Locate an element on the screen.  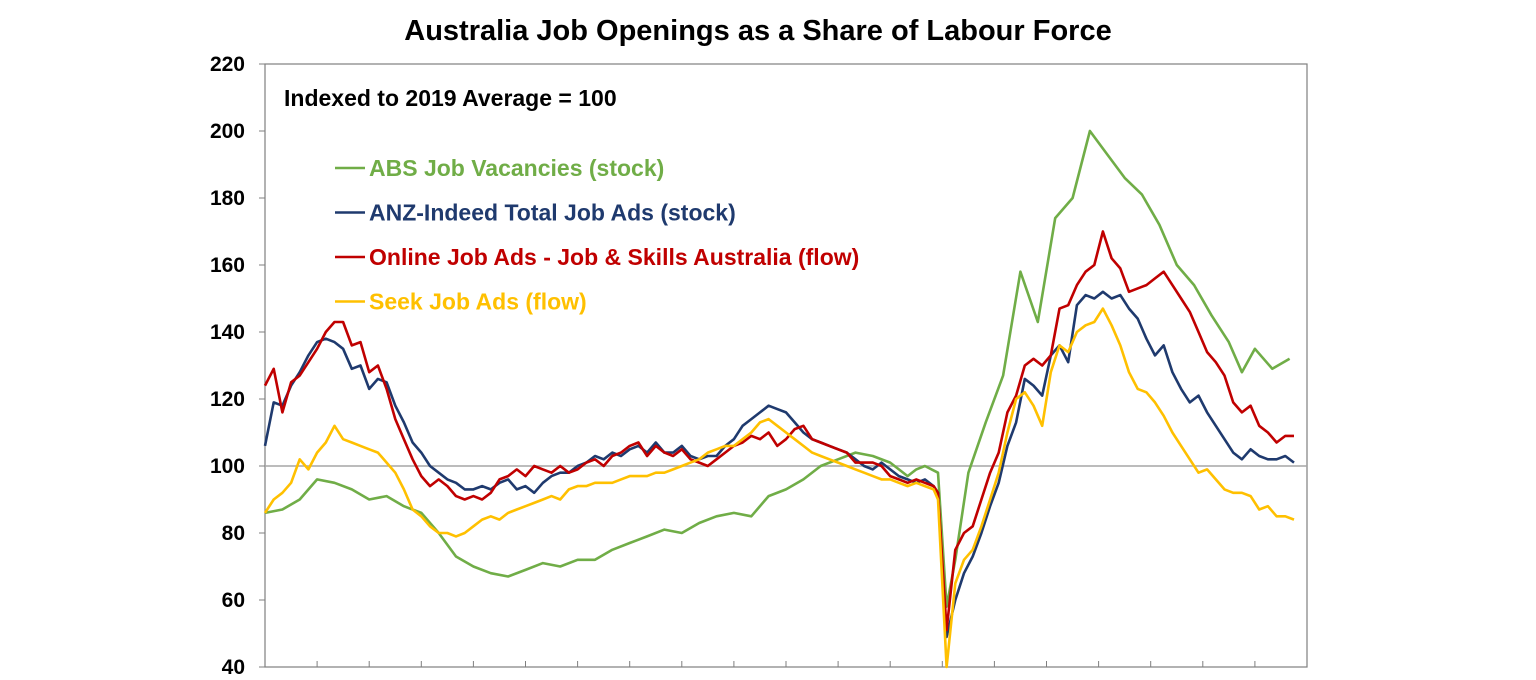
legend-label-1: ANZ-Indeed Total Job Ads (stock) is located at coordinates (552, 213).